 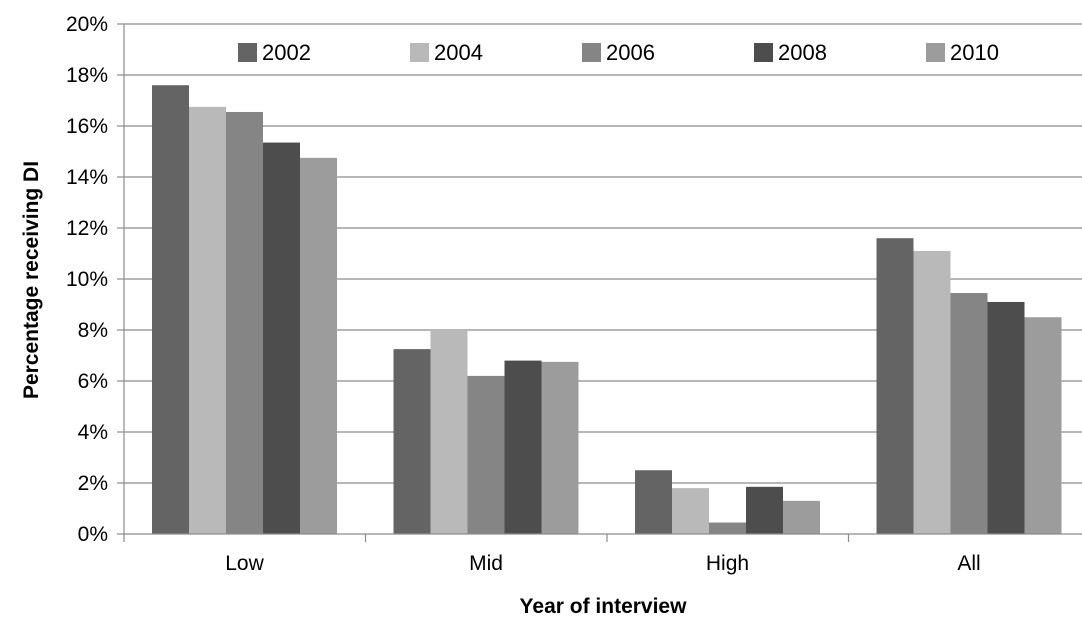 What do you see at coordinates (1006, 417) in the screenshot?
I see `bar-all-2008` at bounding box center [1006, 417].